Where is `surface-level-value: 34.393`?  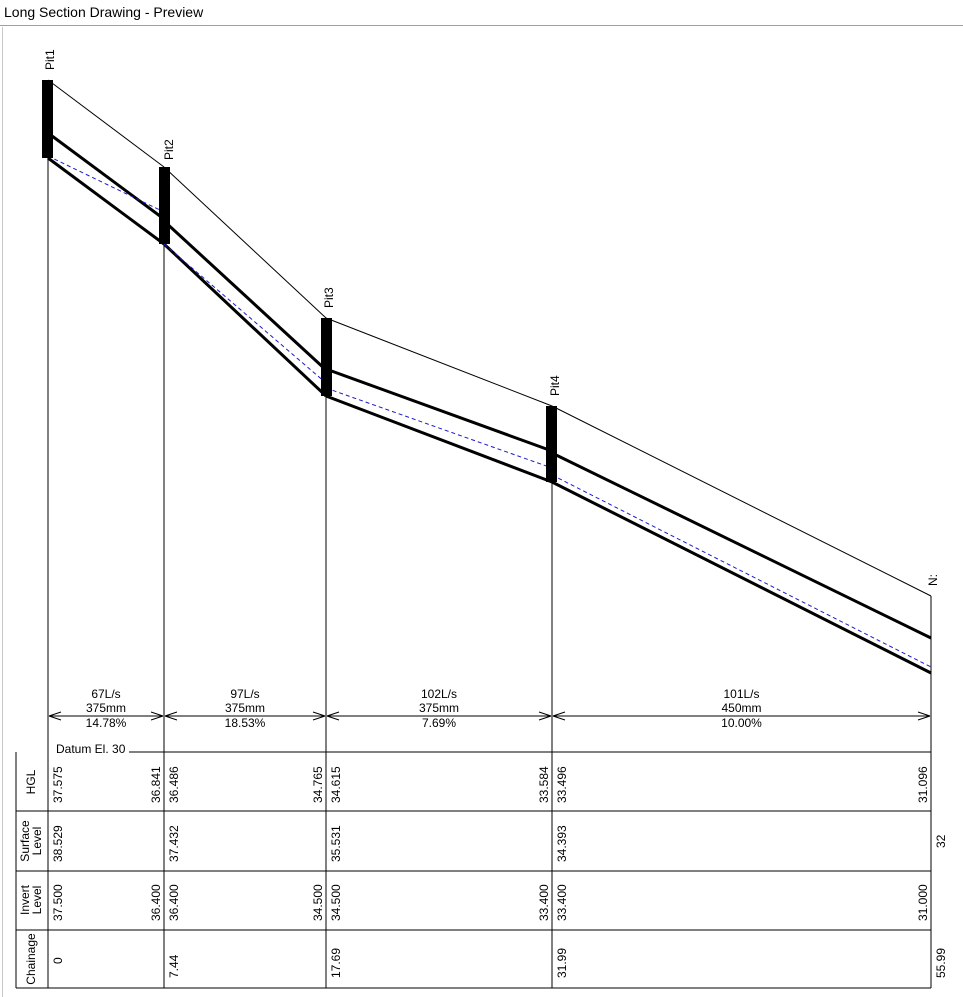 surface-level-value: 34.393 is located at coordinates (562, 843).